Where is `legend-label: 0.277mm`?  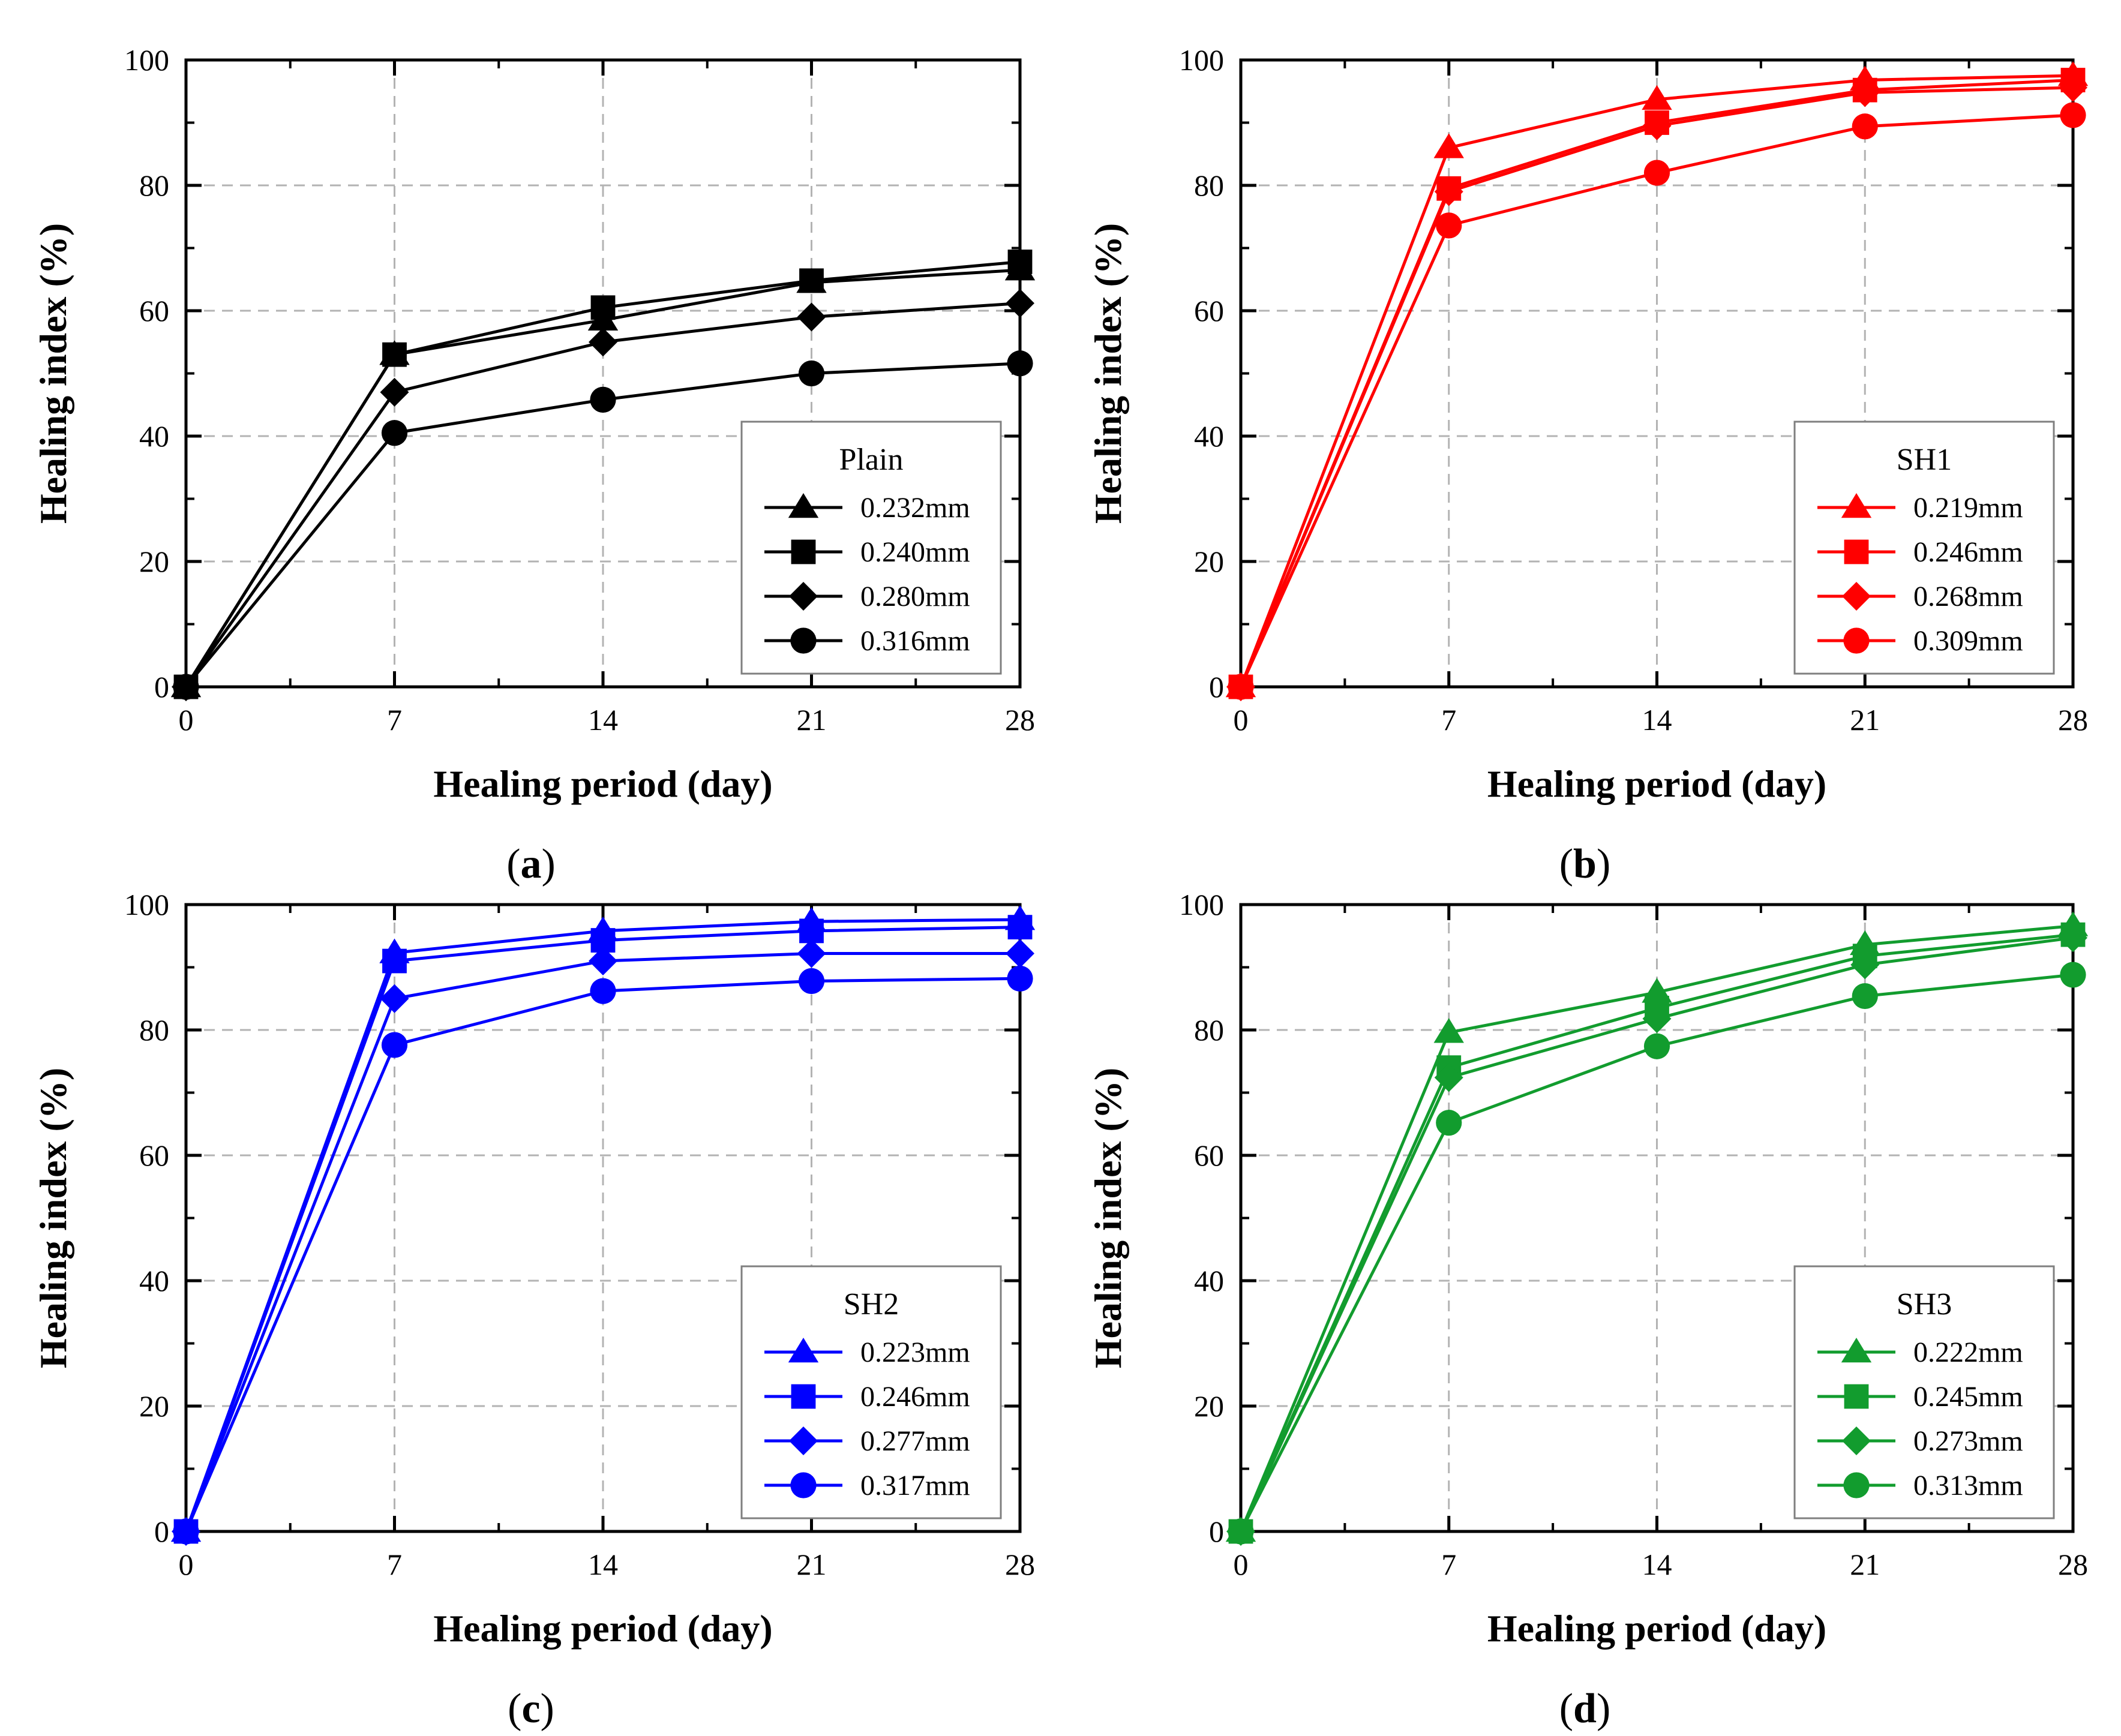
legend-label: 0.277mm is located at coordinates (915, 1441).